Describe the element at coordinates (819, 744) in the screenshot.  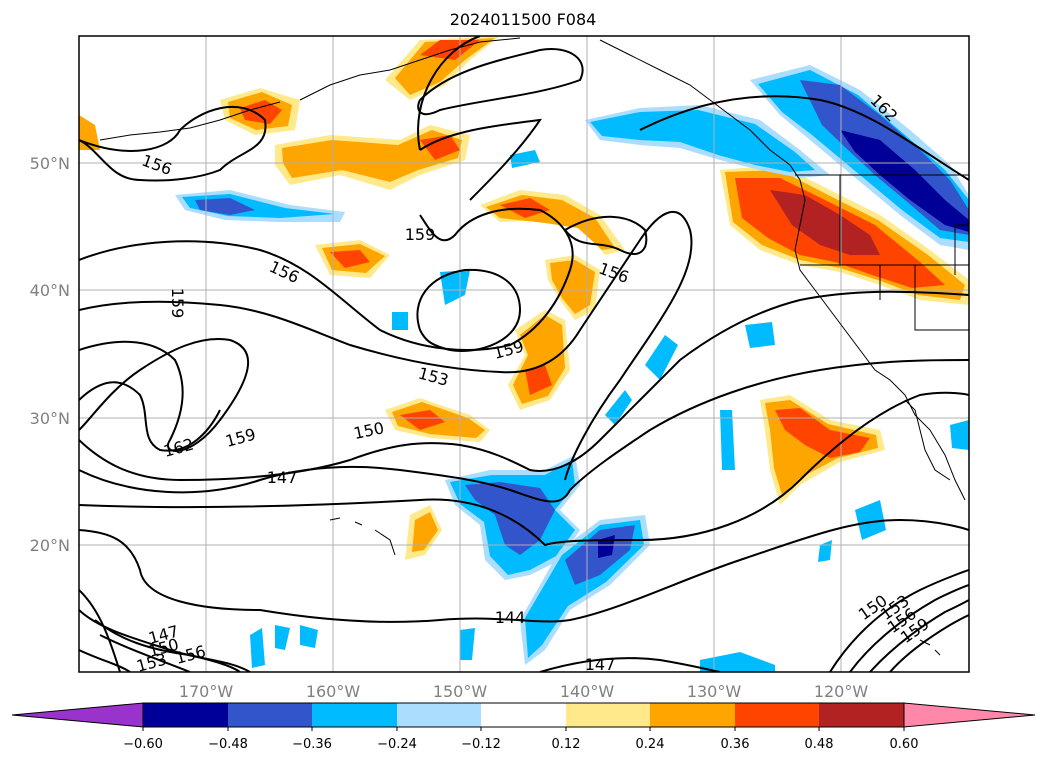
I see `colorbar-tick-label: 0.48` at that location.